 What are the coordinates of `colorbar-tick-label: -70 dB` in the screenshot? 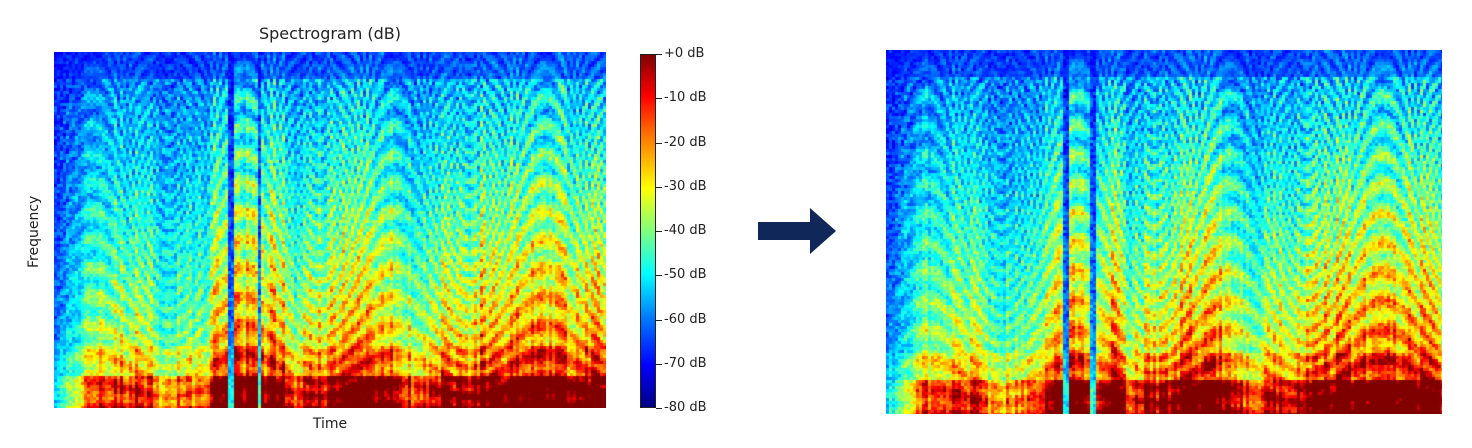 It's located at (685, 363).